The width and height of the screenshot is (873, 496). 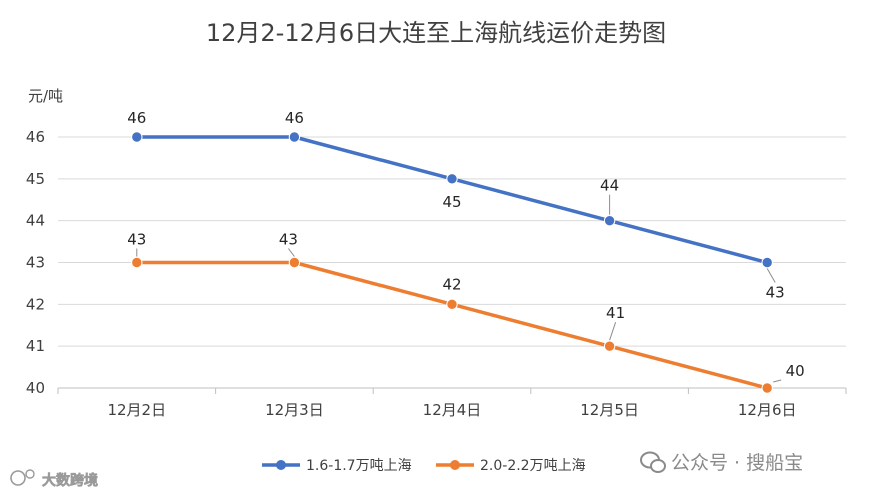 What do you see at coordinates (359, 466) in the screenshot?
I see `legend-label: 1.6-1.7万吨上海` at bounding box center [359, 466].